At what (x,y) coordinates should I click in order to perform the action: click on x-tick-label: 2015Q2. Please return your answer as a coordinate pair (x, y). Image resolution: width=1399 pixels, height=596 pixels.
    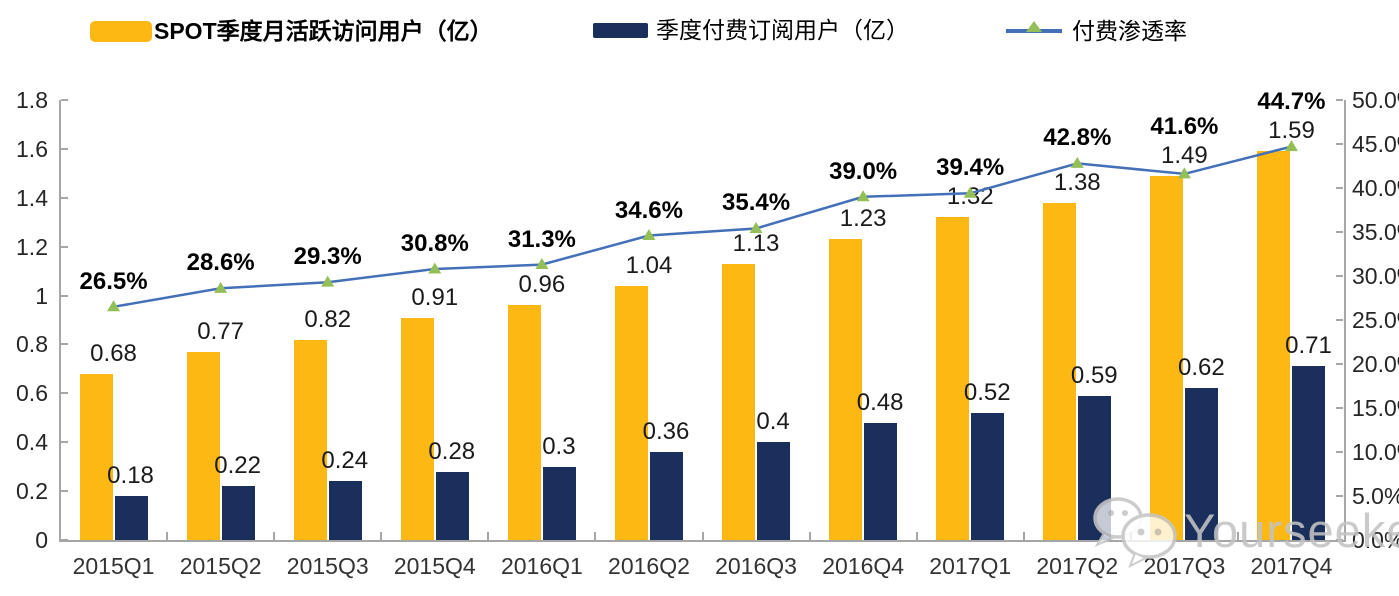
    Looking at the image, I should click on (220, 566).